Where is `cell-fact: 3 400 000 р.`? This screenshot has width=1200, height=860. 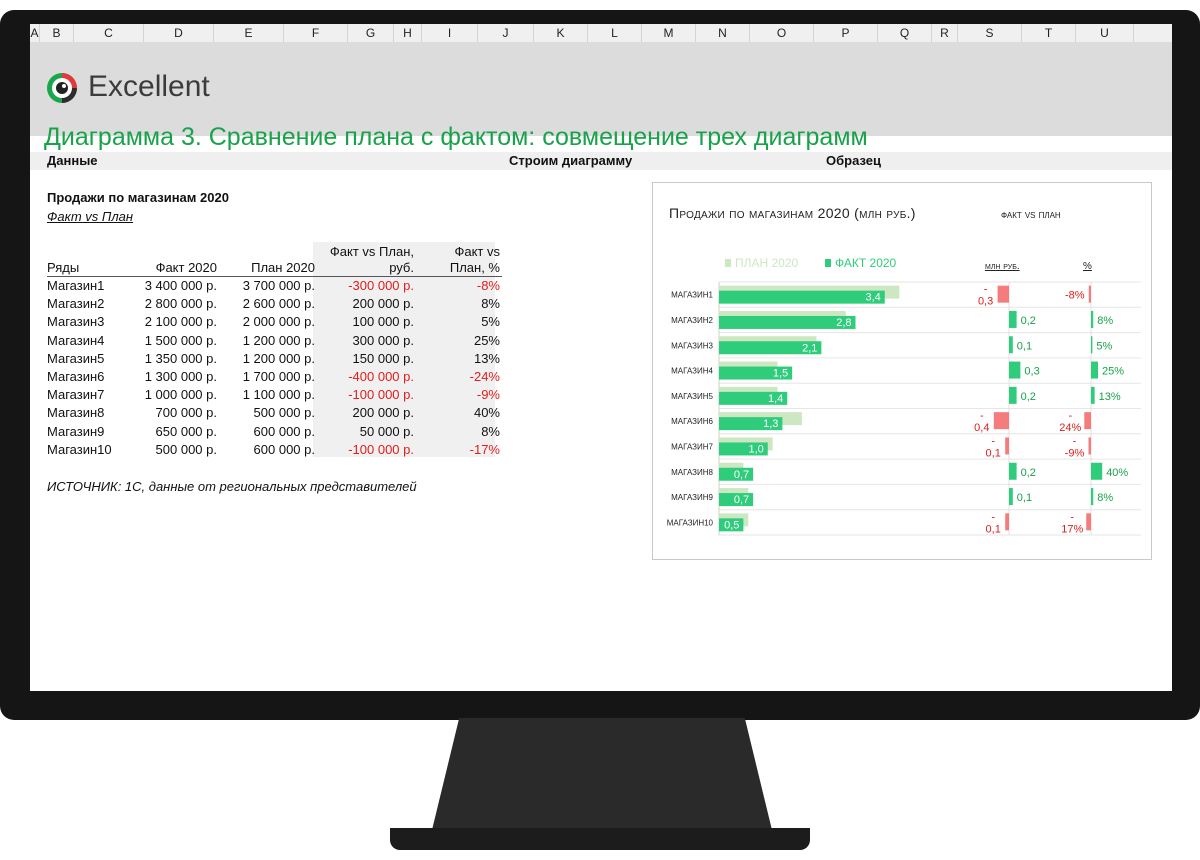
cell-fact: 3 400 000 р. is located at coordinates (180, 286).